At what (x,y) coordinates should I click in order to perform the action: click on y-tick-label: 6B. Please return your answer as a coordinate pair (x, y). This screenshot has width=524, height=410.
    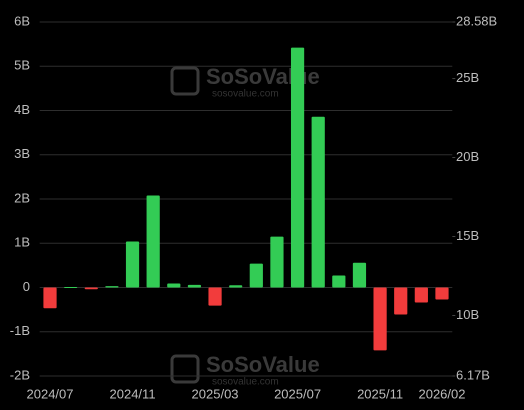
    Looking at the image, I should click on (22, 20).